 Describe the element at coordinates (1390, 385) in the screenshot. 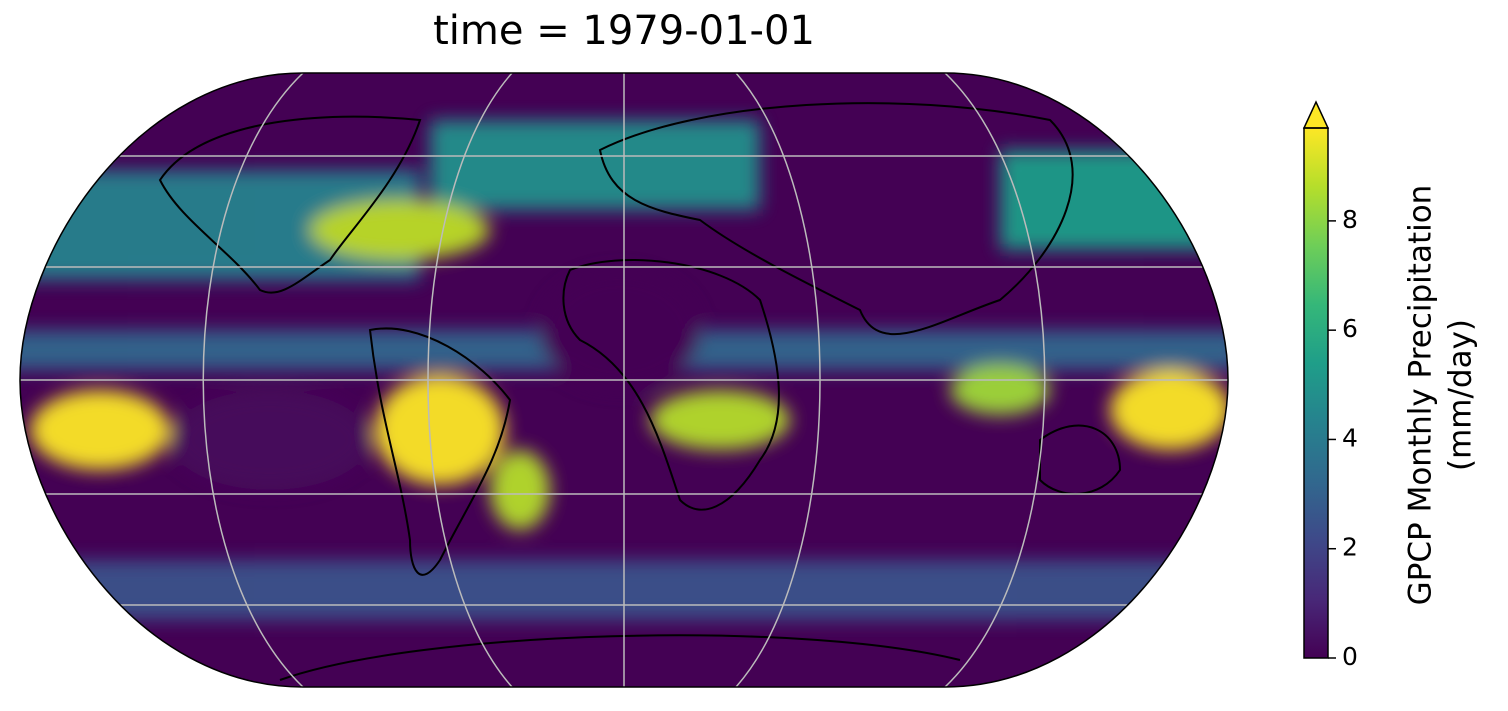

I see `colorbar: 0 2 4 6 8 GPCP Monthly Precipitation (mm/day)` at that location.